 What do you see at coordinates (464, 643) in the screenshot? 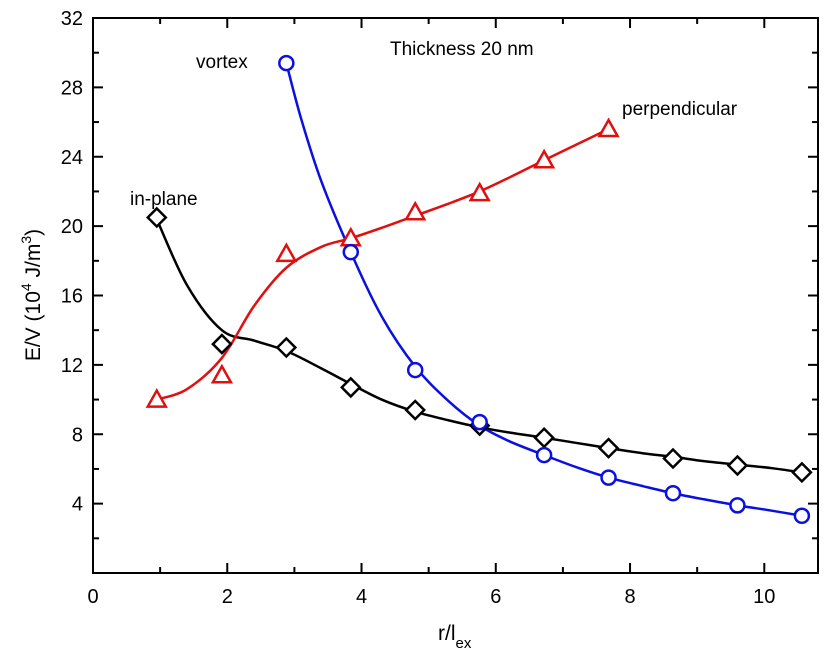
I see `x-axis-title-sub: ex` at bounding box center [464, 643].